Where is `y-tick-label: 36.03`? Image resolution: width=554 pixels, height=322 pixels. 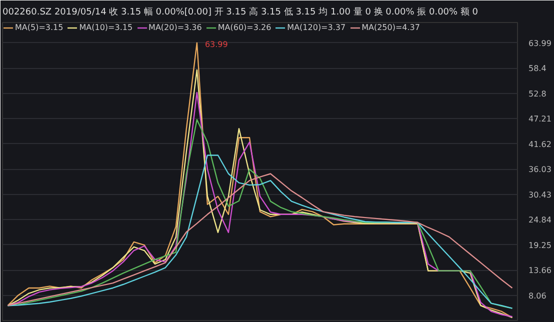
y-tick-label: 36.03 is located at coordinates (540, 169).